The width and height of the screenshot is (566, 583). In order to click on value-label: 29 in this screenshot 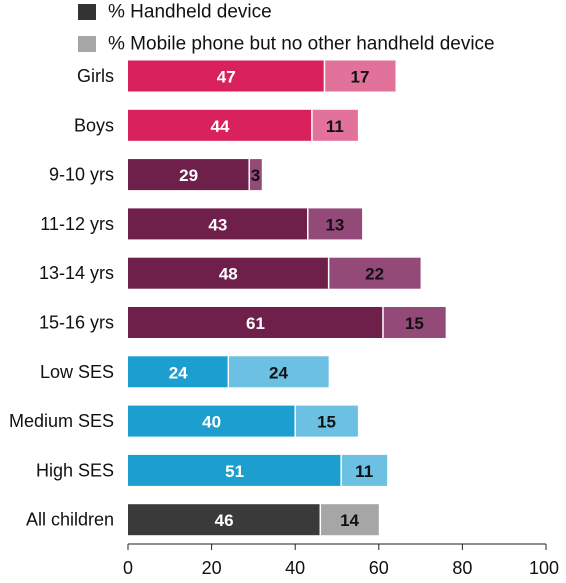, I will do `click(188, 175)`.